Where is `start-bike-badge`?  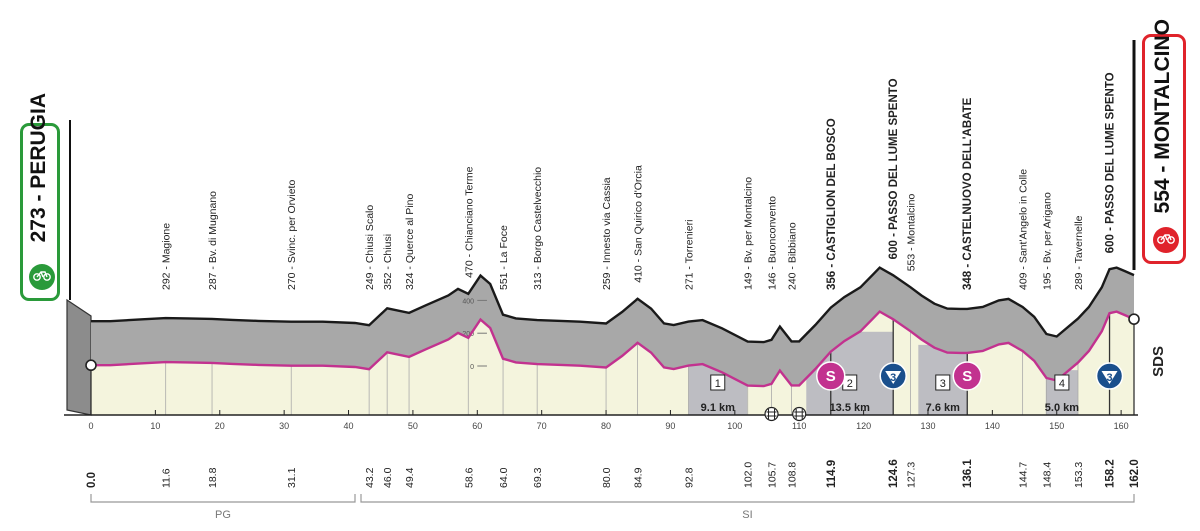 start-bike-badge is located at coordinates (42, 277).